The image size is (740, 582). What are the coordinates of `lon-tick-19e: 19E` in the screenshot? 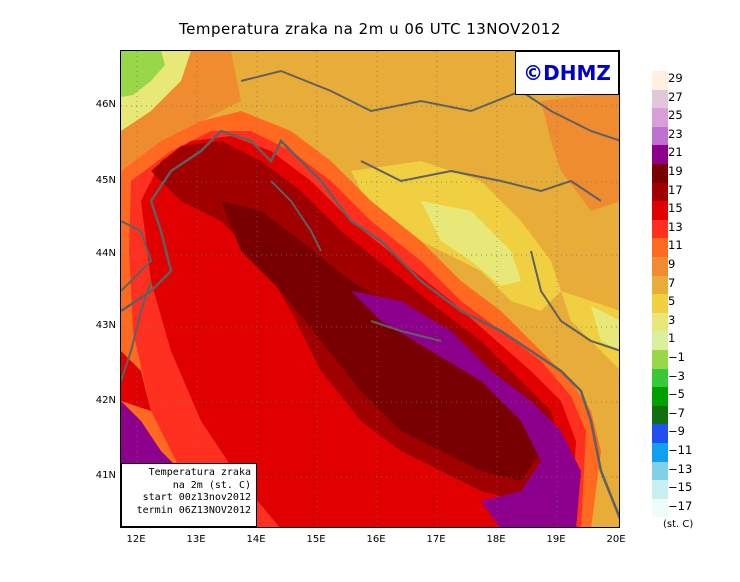 It's located at (556, 539).